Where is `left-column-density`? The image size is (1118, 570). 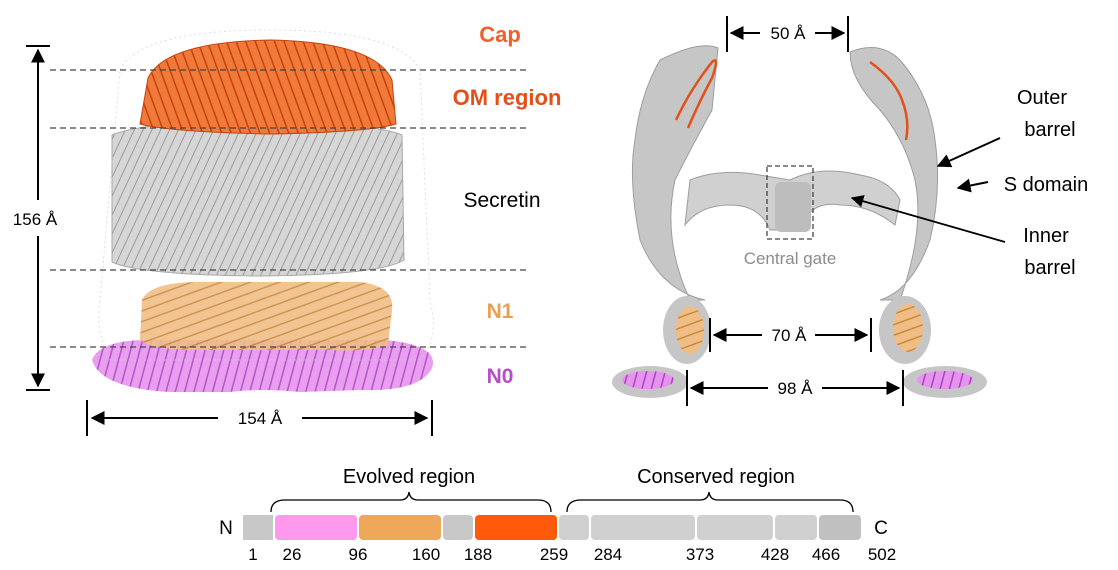 left-column-density is located at coordinates (675, 173).